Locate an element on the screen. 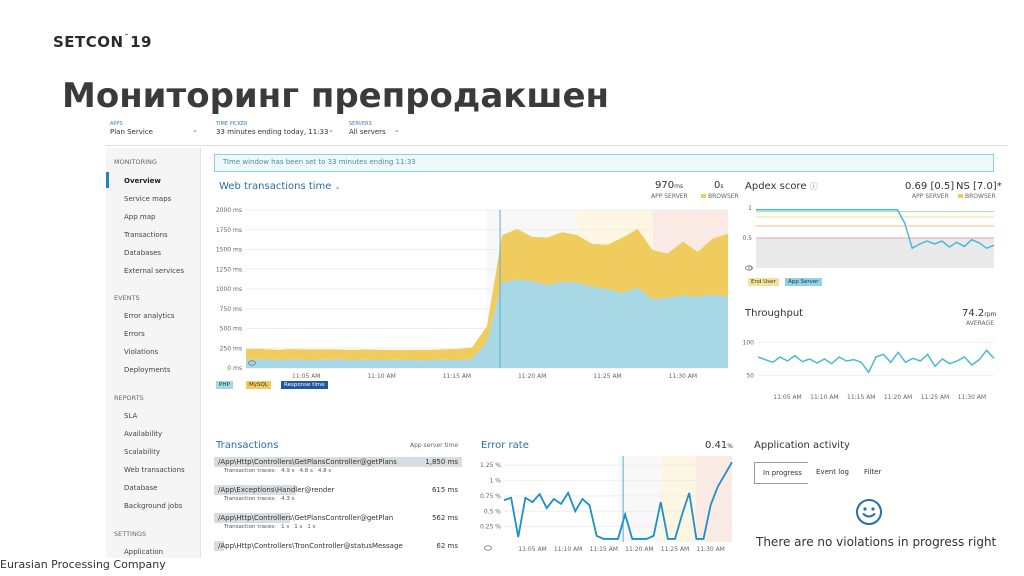  apps-value: Plan Service is located at coordinates (131, 132).